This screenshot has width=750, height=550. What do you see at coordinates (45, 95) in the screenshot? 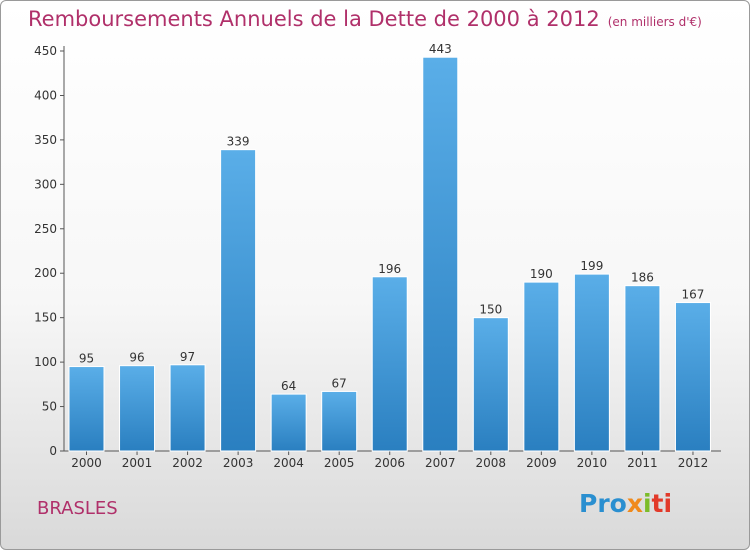
I see `y-tick-label: 400` at bounding box center [45, 95].